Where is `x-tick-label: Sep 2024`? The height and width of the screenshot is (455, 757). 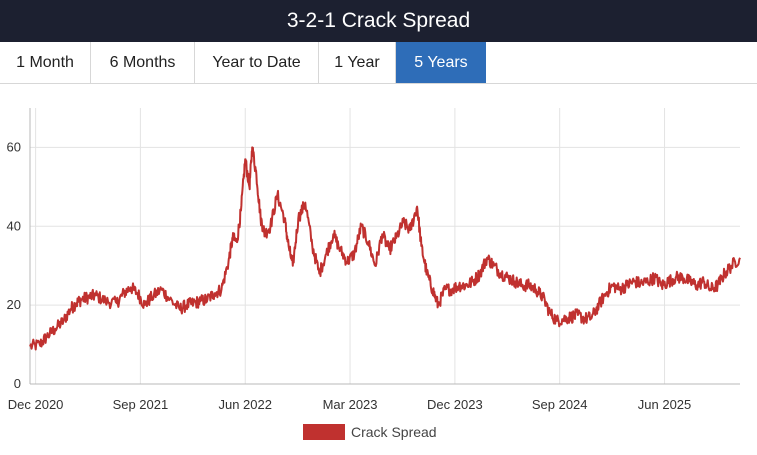 x-tick-label: Sep 2024 is located at coordinates (560, 404).